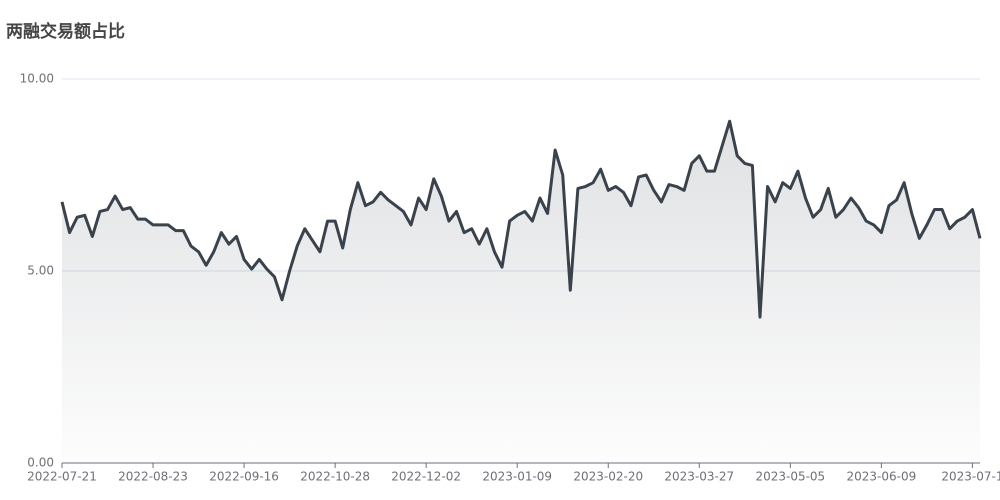 The height and width of the screenshot is (500, 1000). What do you see at coordinates (517, 477) in the screenshot?
I see `x-tick-label: 2023-01-09` at bounding box center [517, 477].